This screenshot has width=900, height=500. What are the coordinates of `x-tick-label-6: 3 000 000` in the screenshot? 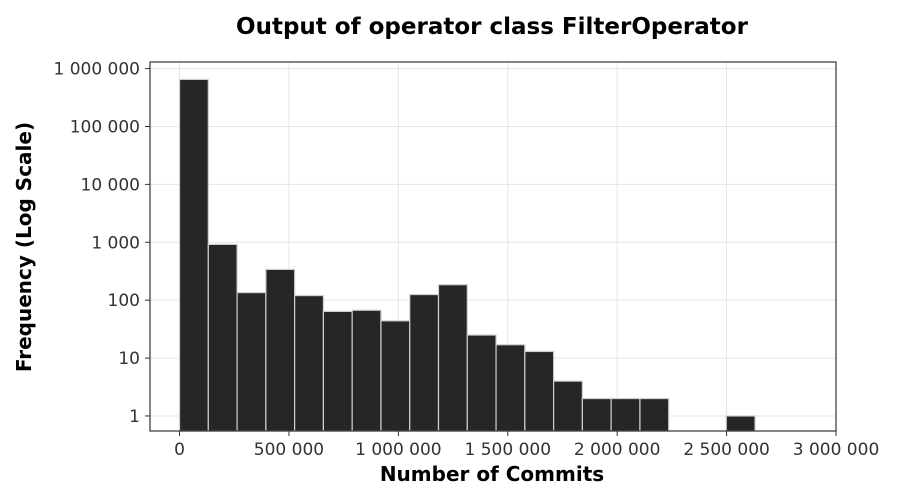 It's located at (836, 450).